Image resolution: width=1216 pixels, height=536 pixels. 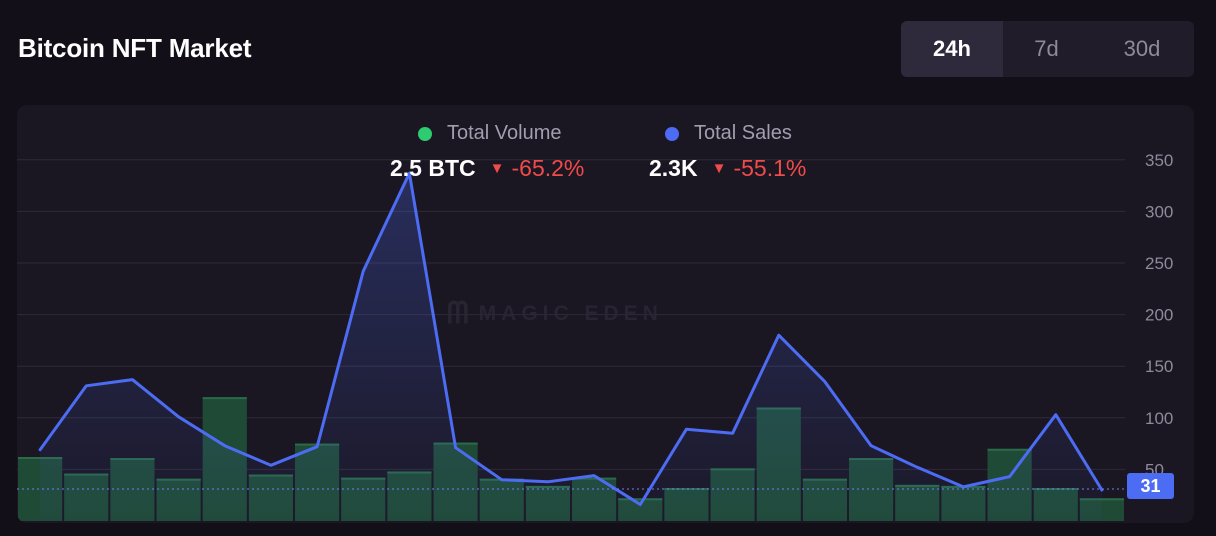 What do you see at coordinates (1159, 366) in the screenshot?
I see `y-tick-label: 150` at bounding box center [1159, 366].